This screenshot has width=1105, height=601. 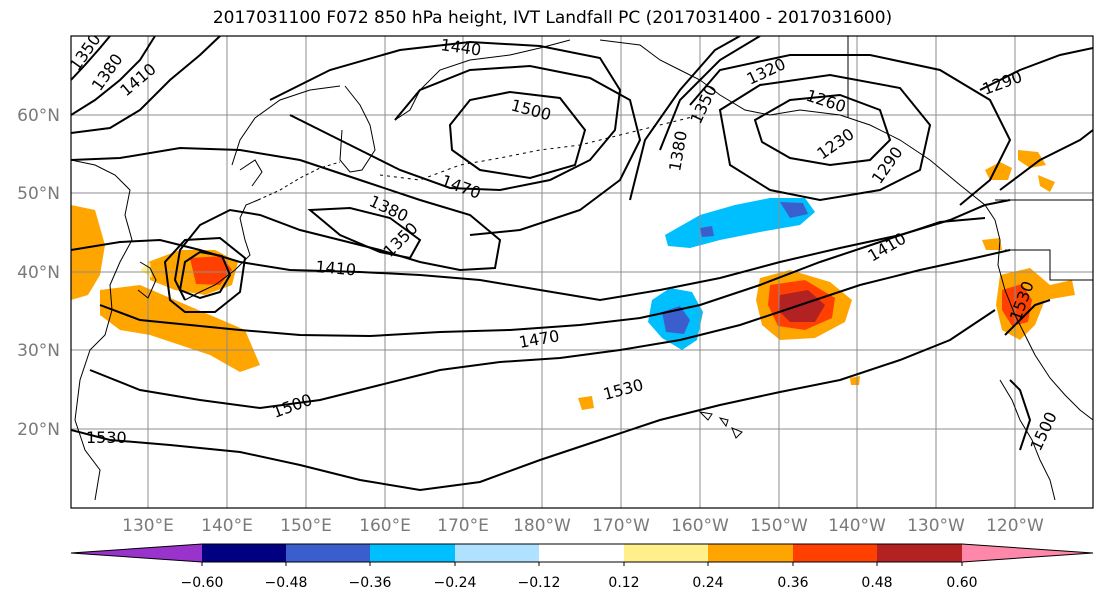 What do you see at coordinates (792, 583) in the screenshot?
I see `colorbar-tick-label: 0.36` at bounding box center [792, 583].